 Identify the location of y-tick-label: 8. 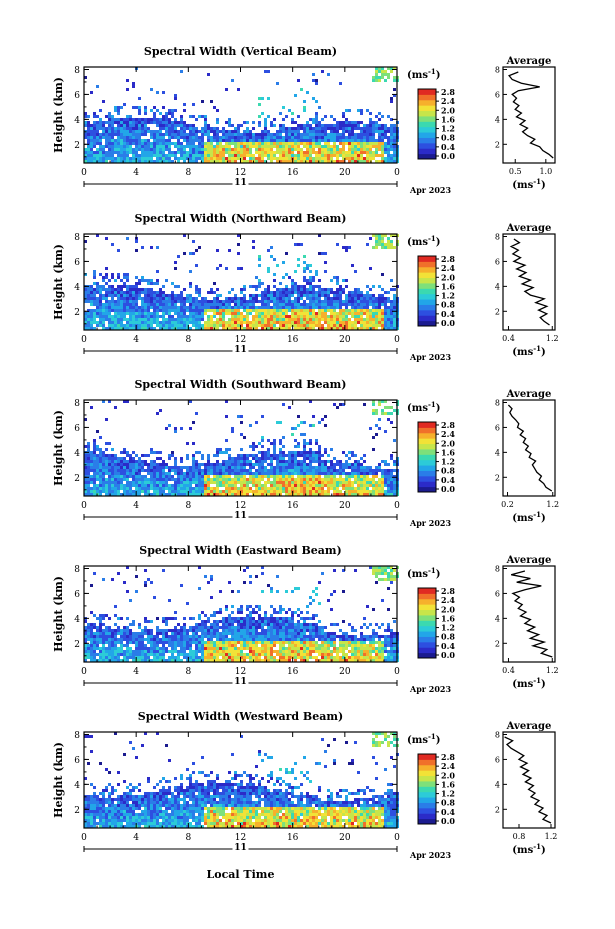
(77, 71).